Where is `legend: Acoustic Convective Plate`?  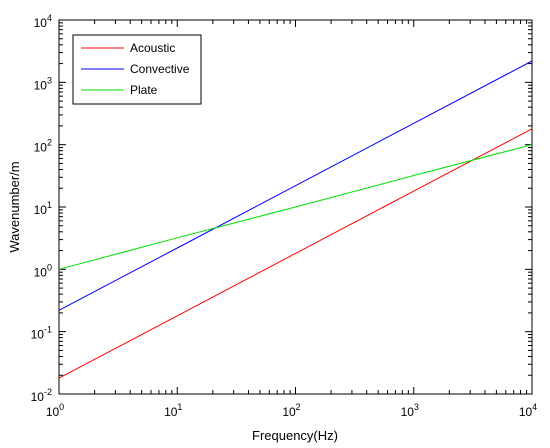 legend: Acoustic Convective Plate is located at coordinates (137, 69).